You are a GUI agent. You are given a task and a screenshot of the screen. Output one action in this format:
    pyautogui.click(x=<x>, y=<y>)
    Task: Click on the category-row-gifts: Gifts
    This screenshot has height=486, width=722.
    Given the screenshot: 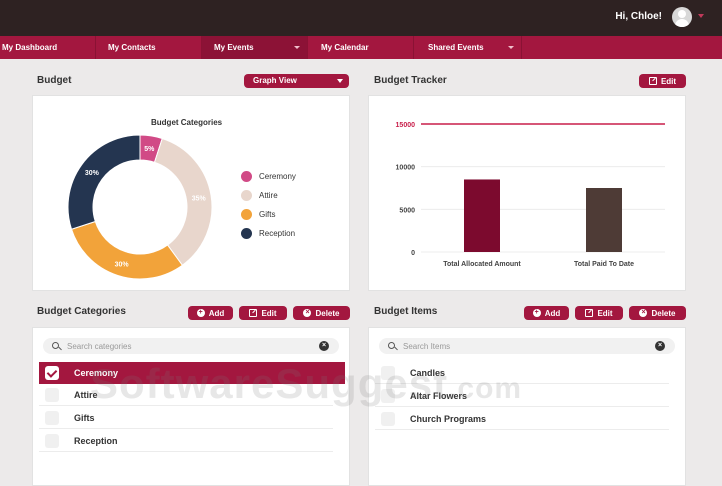 What is the action you would take?
    pyautogui.click(x=186, y=418)
    